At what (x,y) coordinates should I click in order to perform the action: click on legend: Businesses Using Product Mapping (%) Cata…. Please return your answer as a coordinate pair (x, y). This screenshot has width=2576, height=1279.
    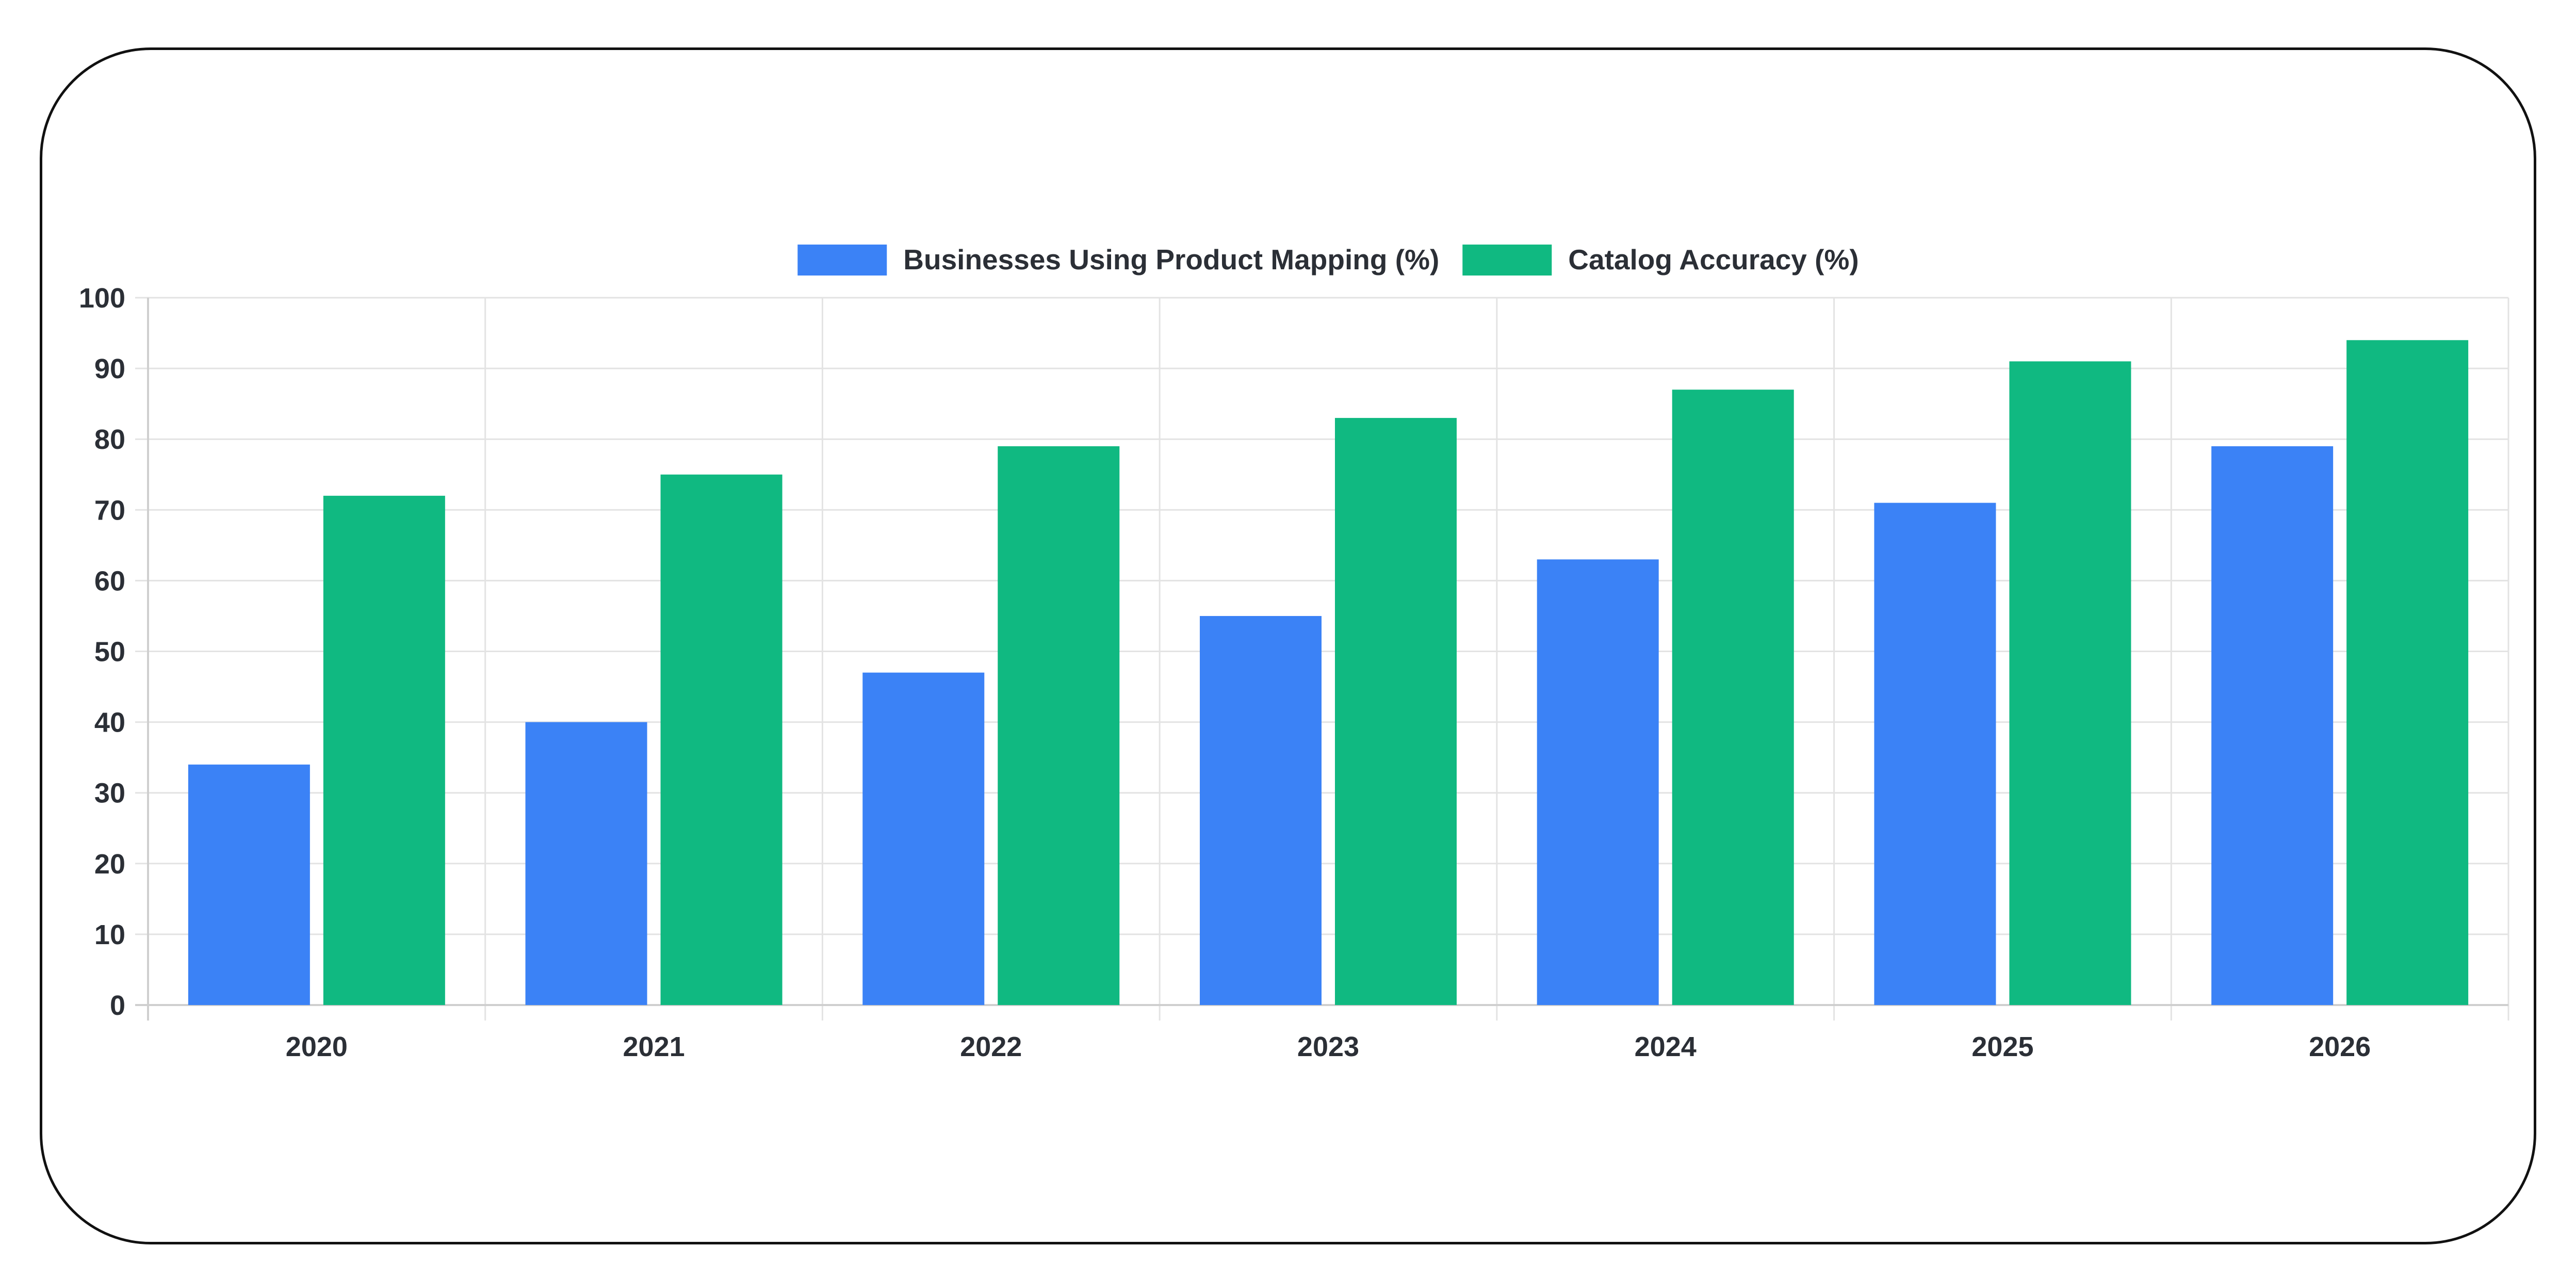
    Looking at the image, I should click on (1328, 260).